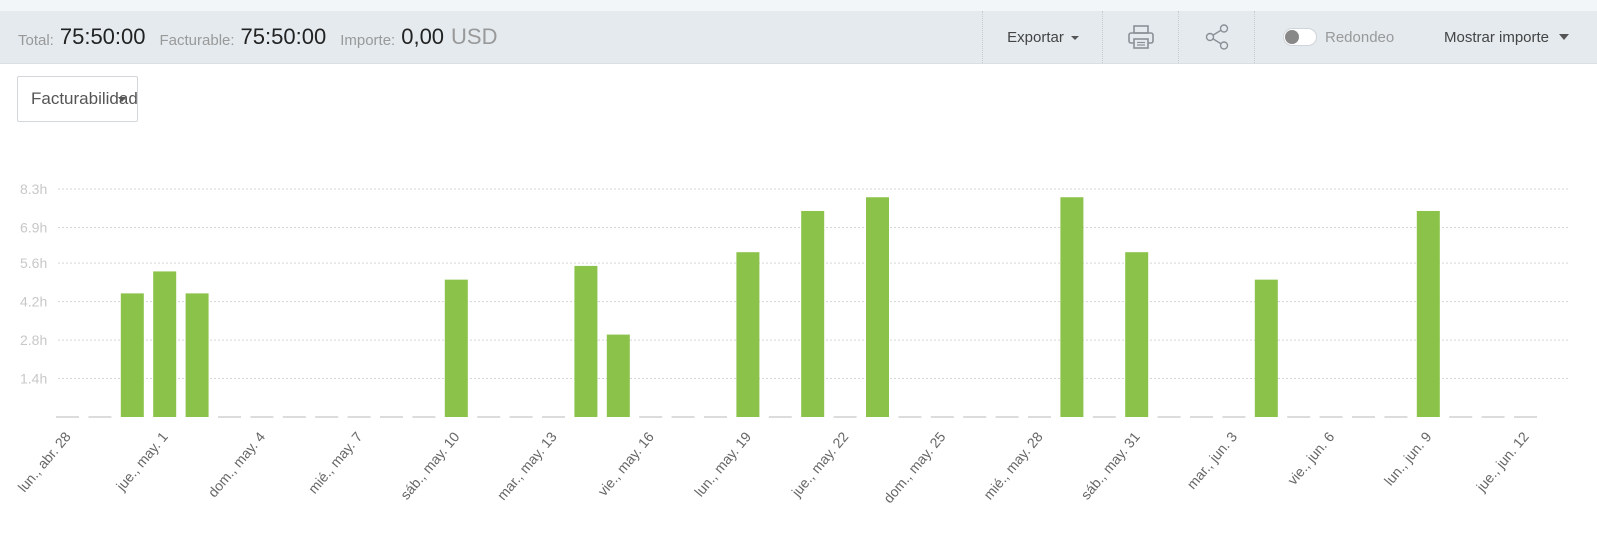 This screenshot has width=1597, height=546. I want to click on x-tick-label: sáb., may. 10, so click(430, 465).